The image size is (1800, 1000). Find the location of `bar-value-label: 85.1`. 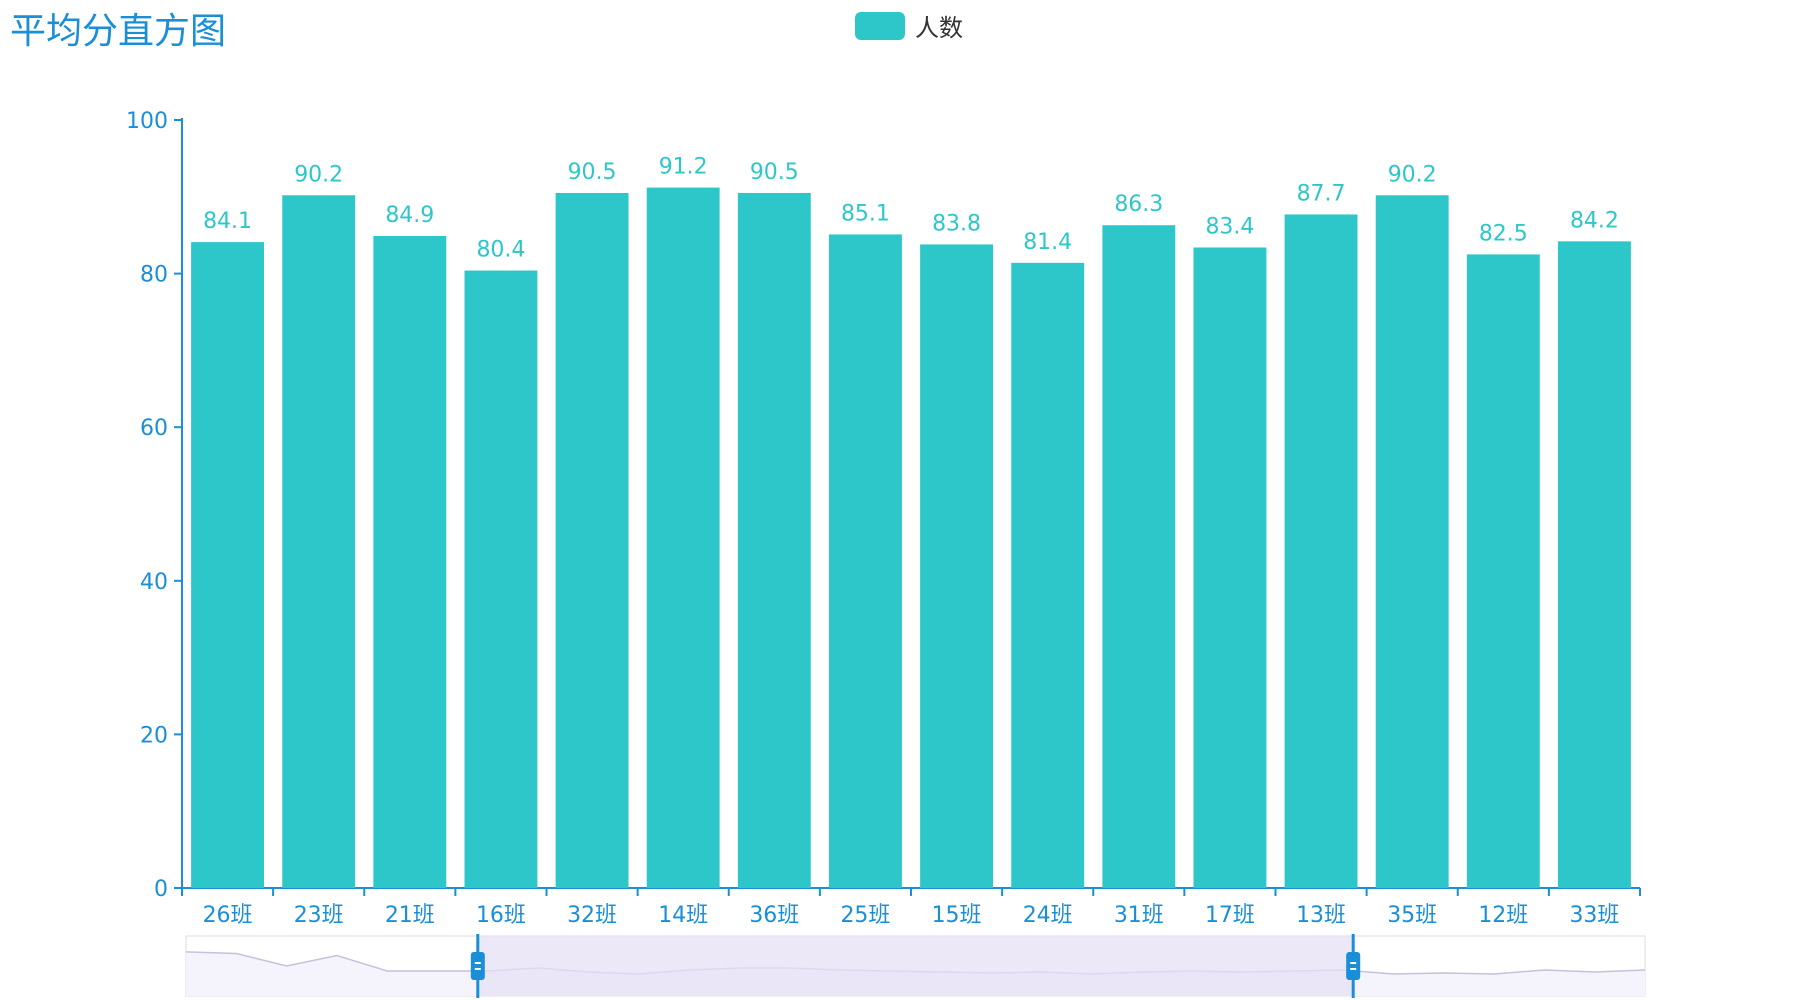

bar-value-label: 85.1 is located at coordinates (865, 213).